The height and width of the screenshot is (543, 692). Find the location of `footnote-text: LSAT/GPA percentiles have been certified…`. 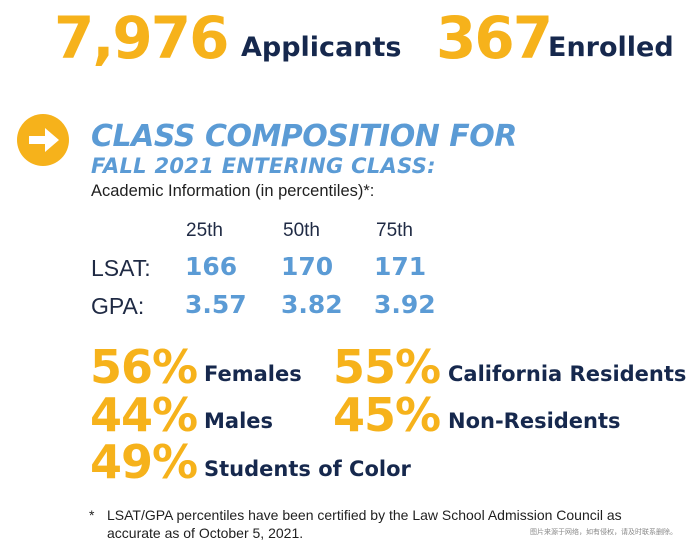

footnote-text: LSAT/GPA percentiles have been certified… is located at coordinates (364, 524).